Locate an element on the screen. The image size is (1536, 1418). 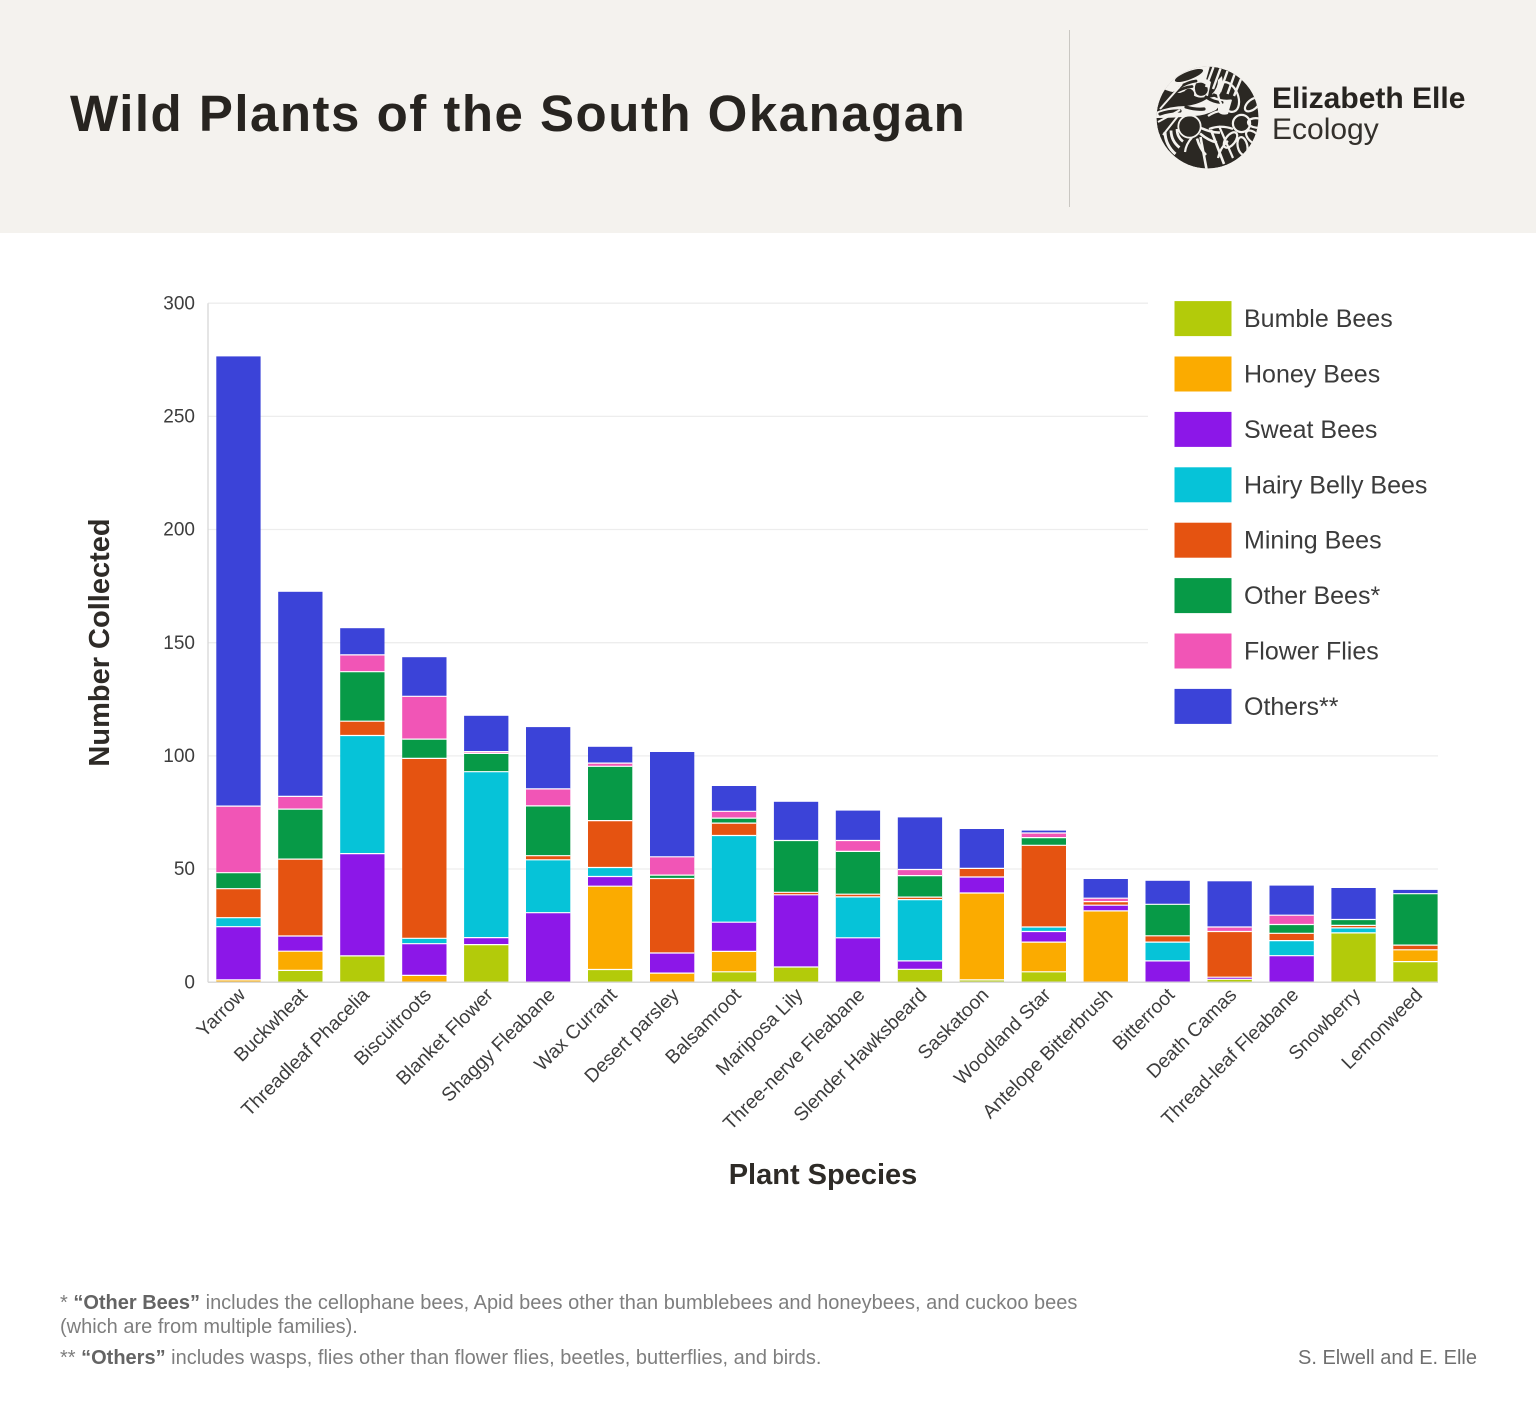
svg-text: 150 is located at coordinates (179, 643).